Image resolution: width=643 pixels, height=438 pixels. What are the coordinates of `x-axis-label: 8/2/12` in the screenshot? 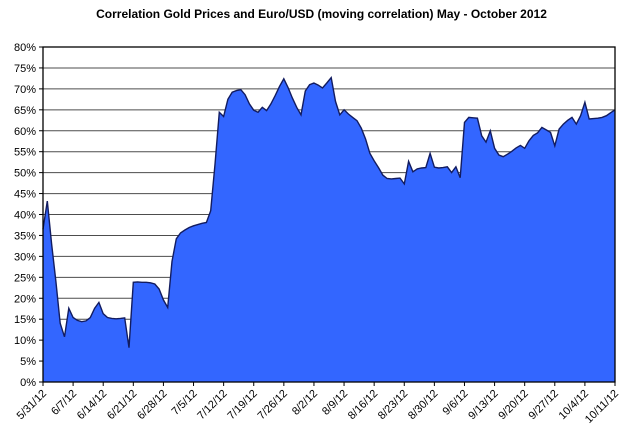 It's located at (305, 403).